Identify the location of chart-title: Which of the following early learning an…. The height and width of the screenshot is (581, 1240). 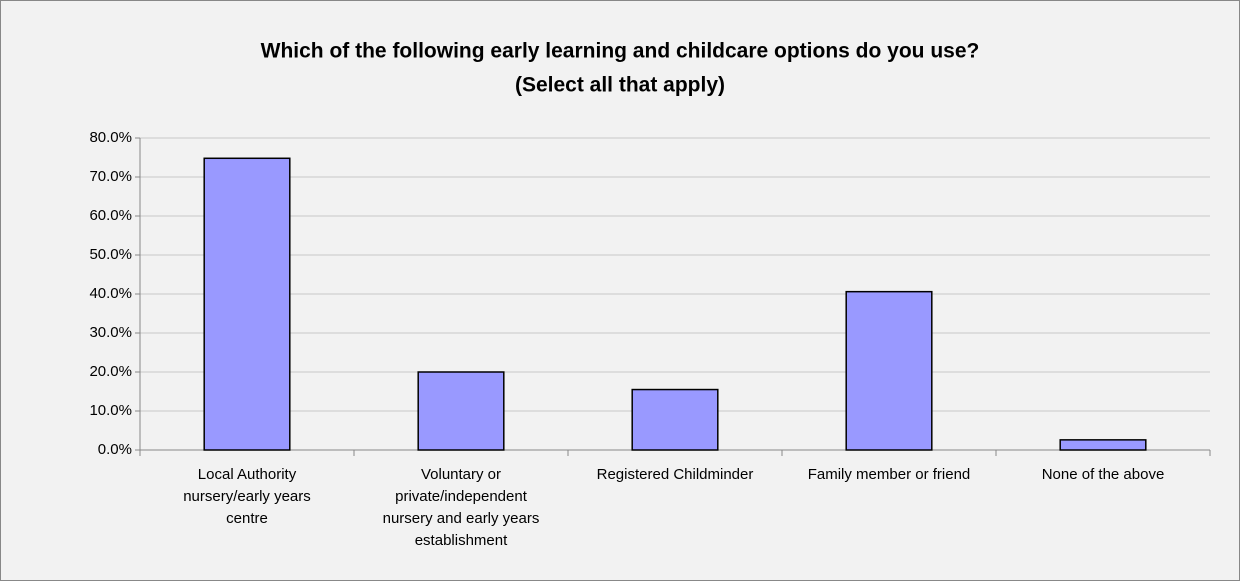
(620, 51).